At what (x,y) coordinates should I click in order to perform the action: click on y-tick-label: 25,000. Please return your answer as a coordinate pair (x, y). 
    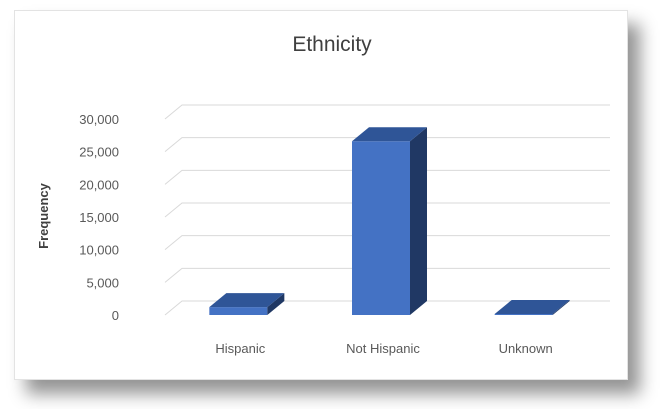
    Looking at the image, I should click on (99, 152).